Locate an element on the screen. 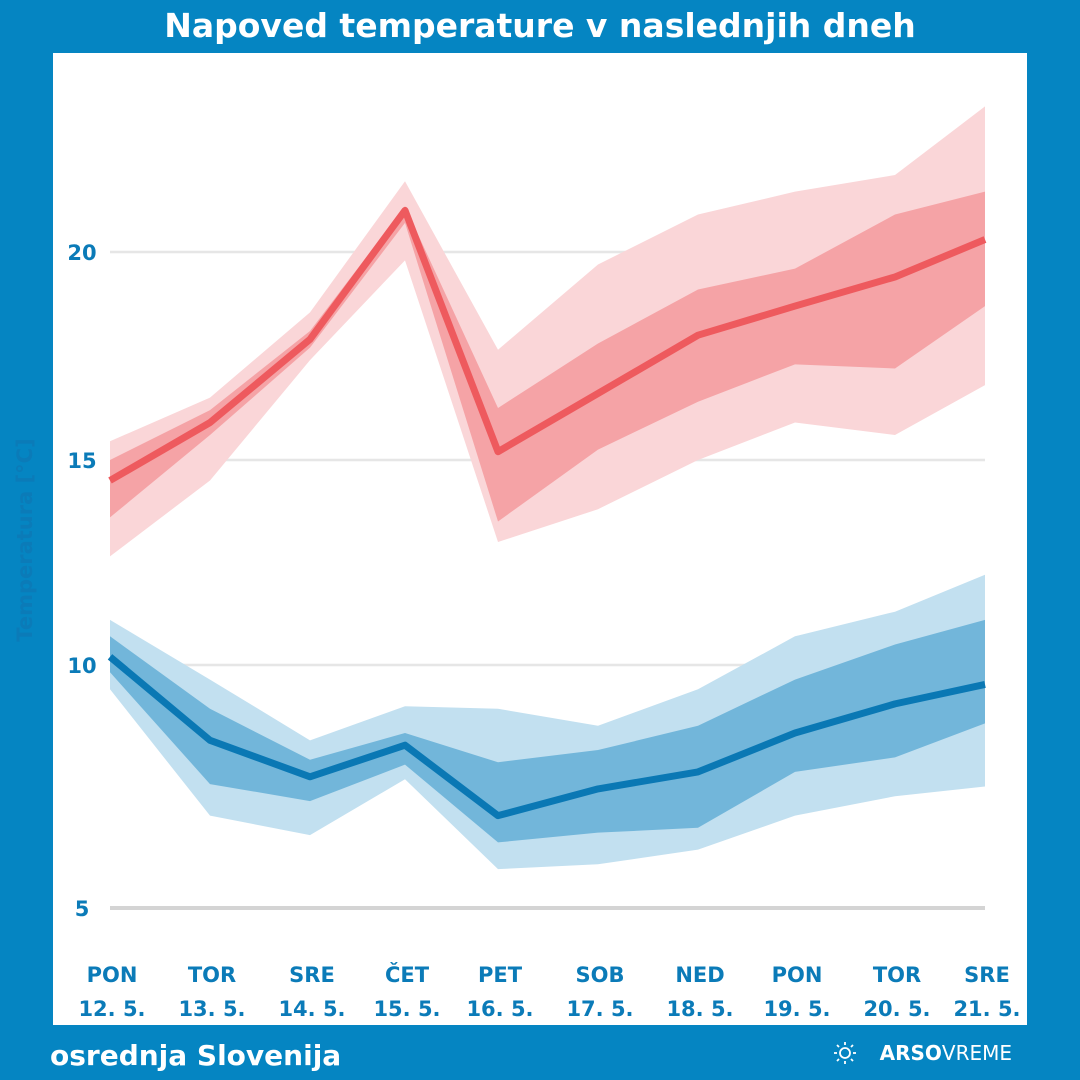  y-tick-label: 5 is located at coordinates (82, 909).